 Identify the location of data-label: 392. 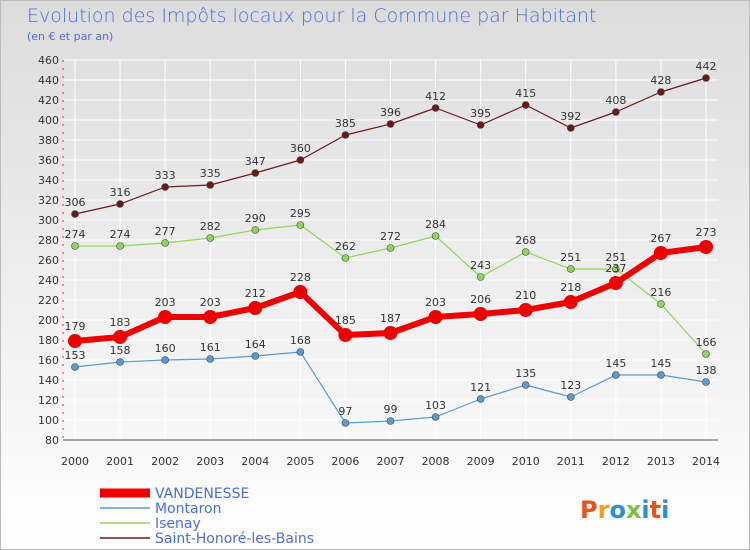
(570, 116).